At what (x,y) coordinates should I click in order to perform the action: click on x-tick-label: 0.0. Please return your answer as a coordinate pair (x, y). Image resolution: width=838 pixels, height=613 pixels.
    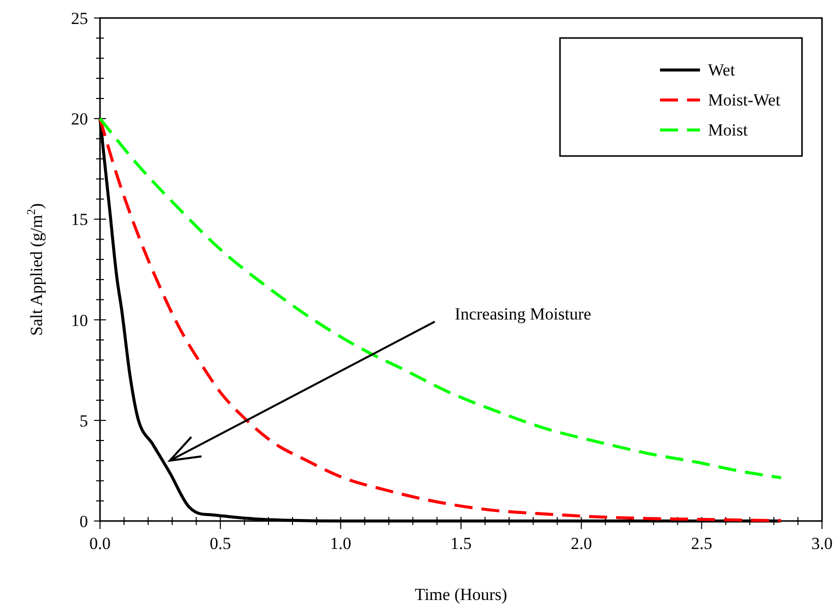
    Looking at the image, I should click on (100, 543).